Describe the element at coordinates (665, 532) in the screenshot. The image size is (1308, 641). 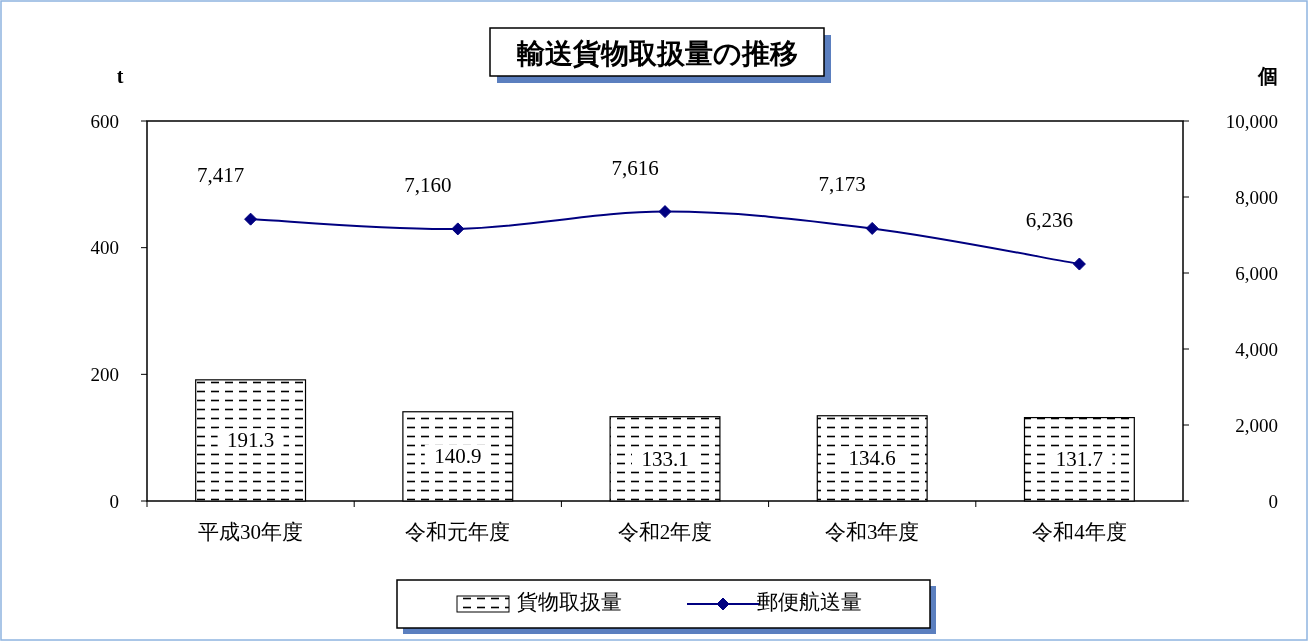
I see `x-tick-label: 令和2年度` at that location.